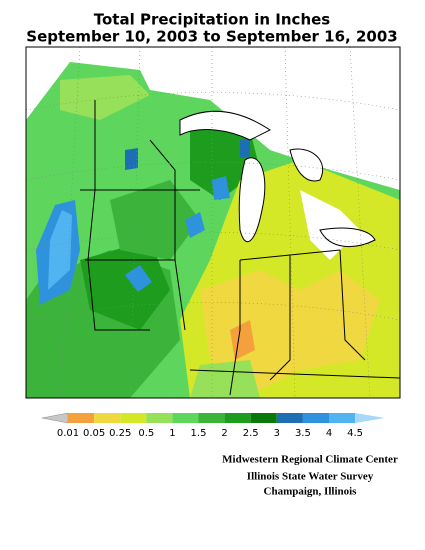 The image size is (425, 550). What do you see at coordinates (370, 418) in the screenshot?
I see `legend-arrow-high` at bounding box center [370, 418].